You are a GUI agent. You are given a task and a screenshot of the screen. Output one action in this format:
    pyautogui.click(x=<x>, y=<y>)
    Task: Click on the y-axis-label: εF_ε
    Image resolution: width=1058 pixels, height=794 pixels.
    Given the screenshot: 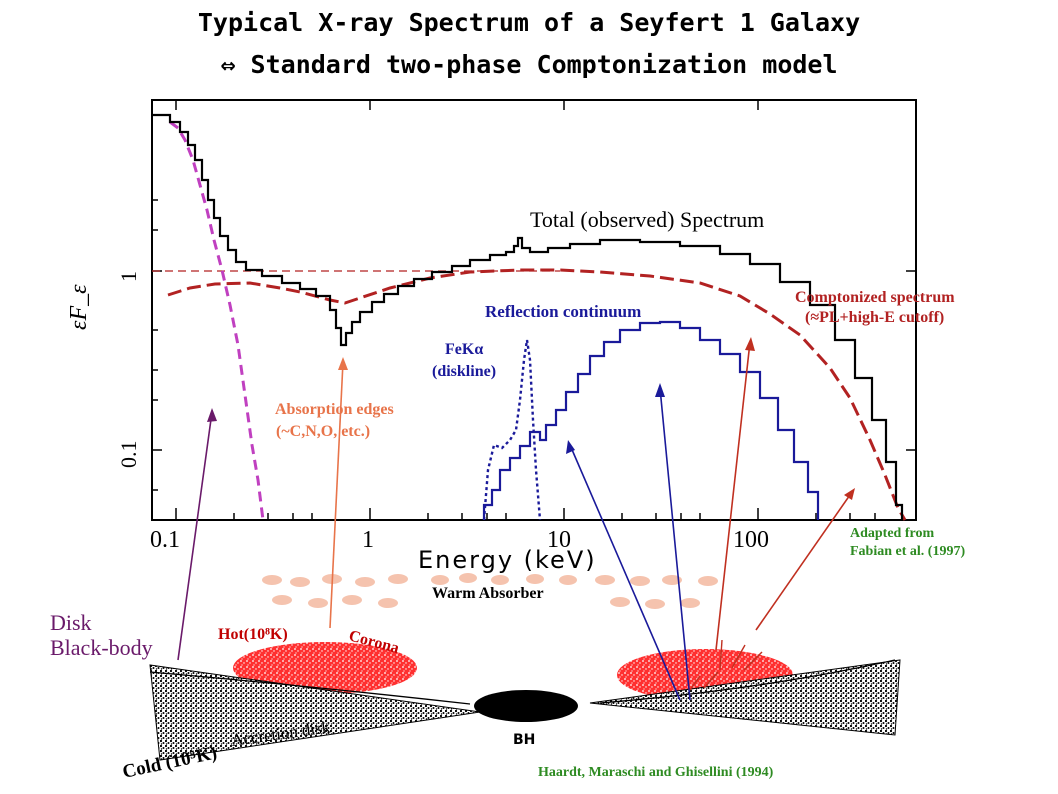 What is the action you would take?
    pyautogui.click(x=79, y=307)
    